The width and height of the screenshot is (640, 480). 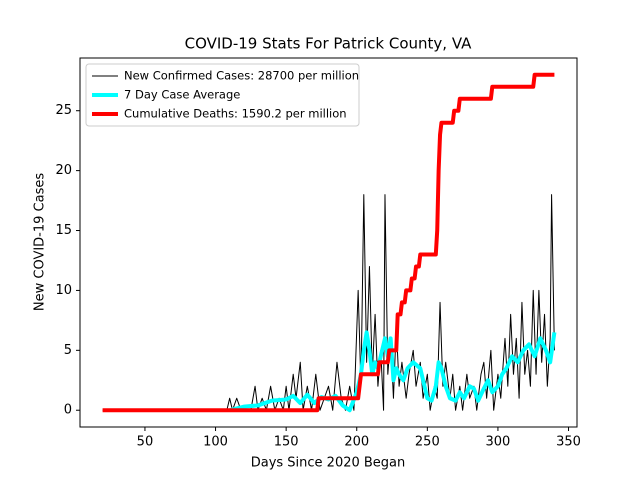 What do you see at coordinates (68, 350) in the screenshot?
I see `y-tick-label: 5` at bounding box center [68, 350].